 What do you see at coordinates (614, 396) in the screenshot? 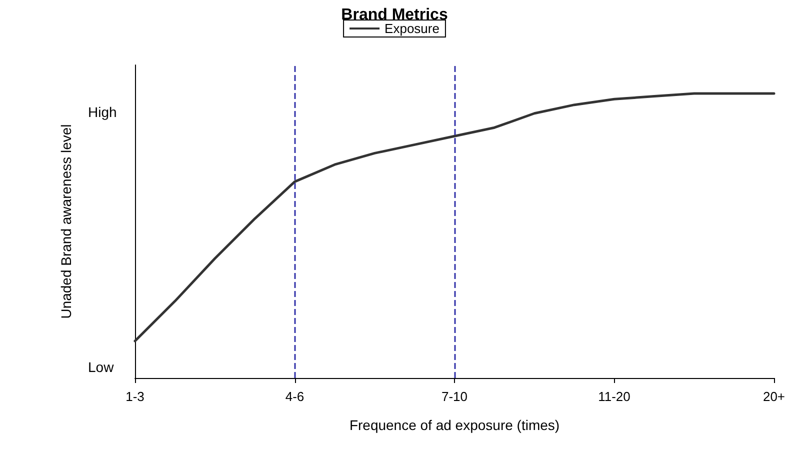
I see `x-tick-label: 11-20` at bounding box center [614, 396].